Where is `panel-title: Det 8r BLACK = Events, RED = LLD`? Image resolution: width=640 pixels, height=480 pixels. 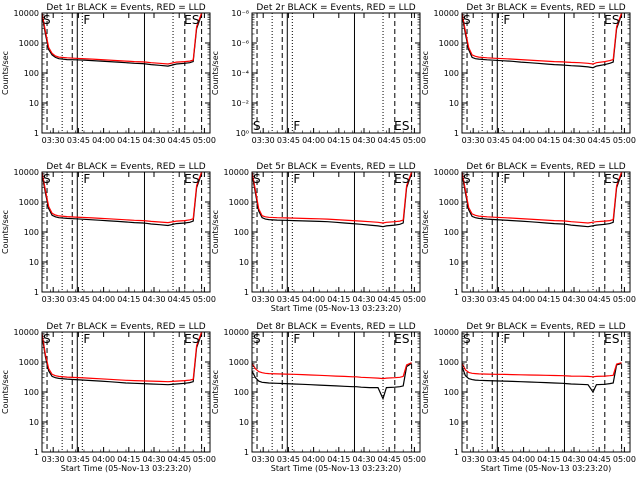
panel-title: Det 8r BLACK = Events, RED = LLD is located at coordinates (335, 327).